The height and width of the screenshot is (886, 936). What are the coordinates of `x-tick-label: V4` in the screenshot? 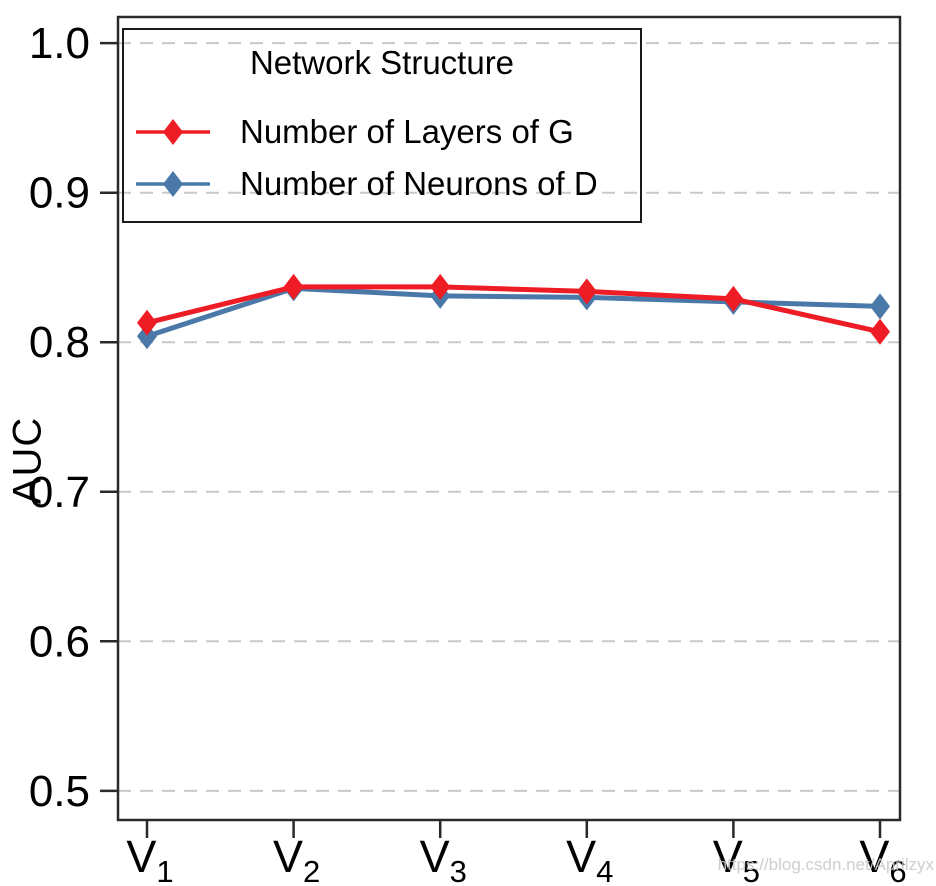 It's located at (589, 858).